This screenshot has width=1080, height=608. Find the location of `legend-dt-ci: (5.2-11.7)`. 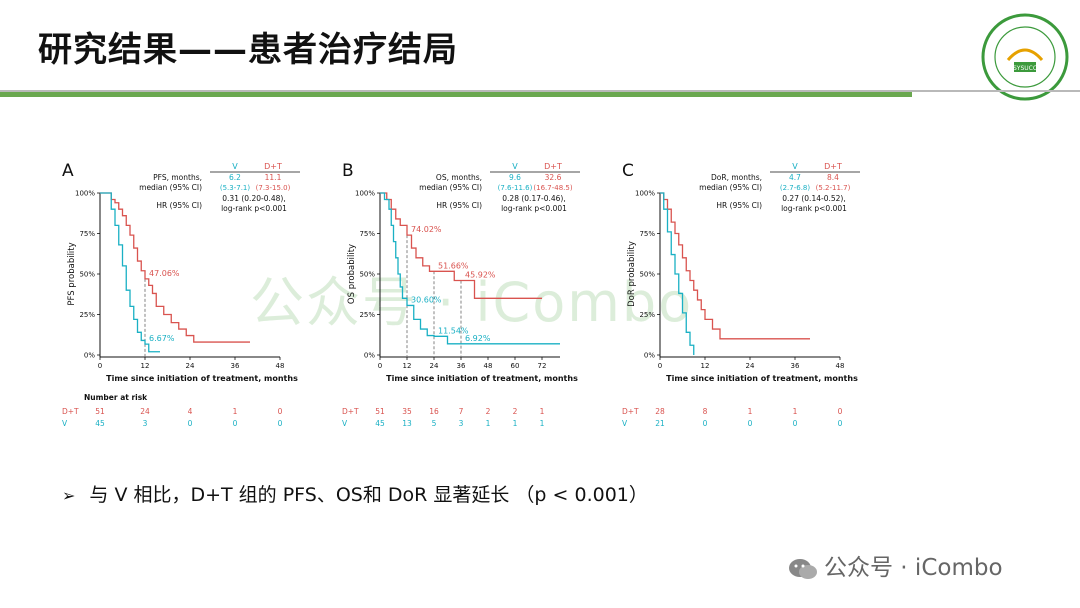

legend-dt-ci: (5.2-11.7) is located at coordinates (833, 188).